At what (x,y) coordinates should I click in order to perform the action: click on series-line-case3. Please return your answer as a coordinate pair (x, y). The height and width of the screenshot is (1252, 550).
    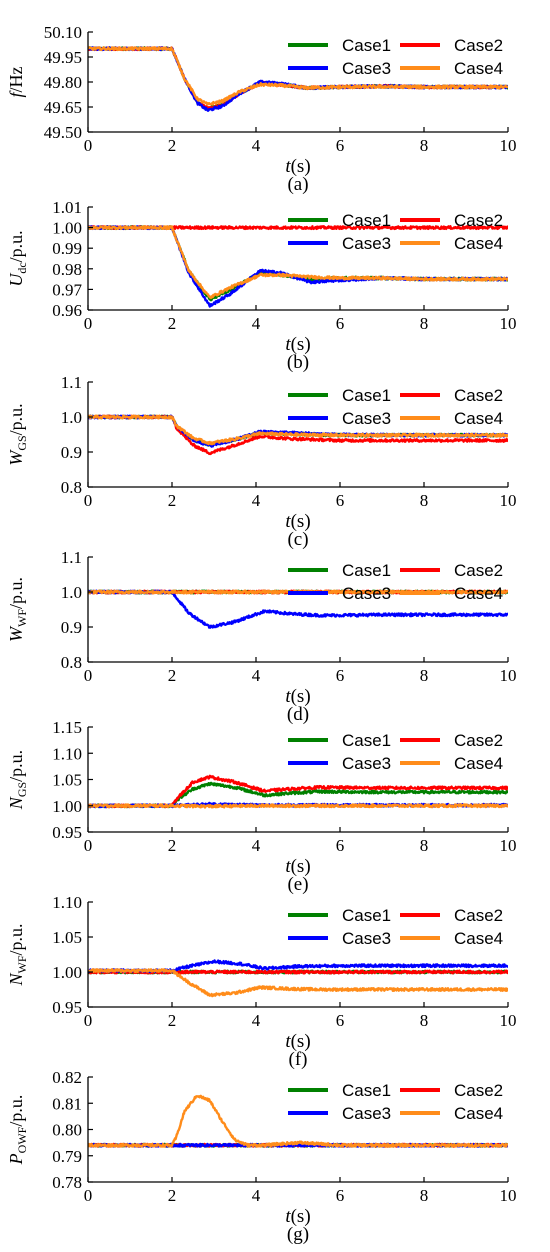
    Looking at the image, I should click on (298, 79).